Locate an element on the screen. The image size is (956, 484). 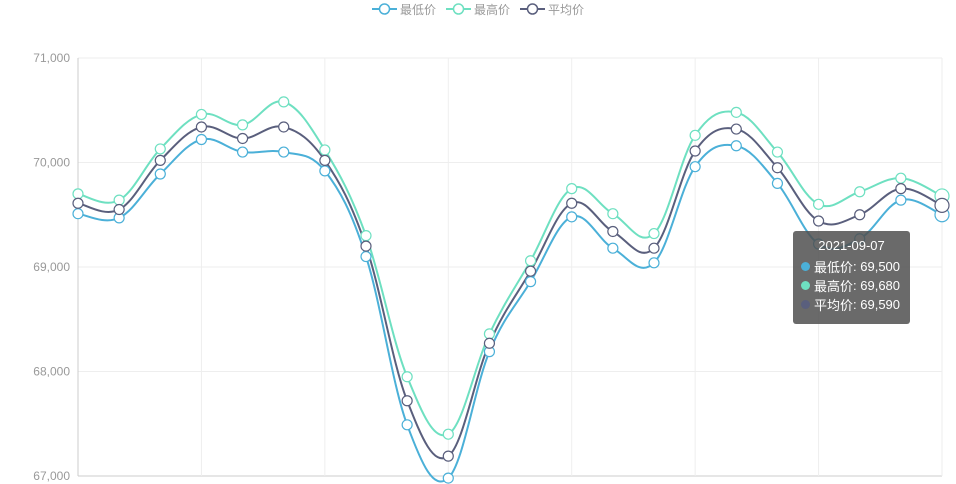
legend-low-marker-icon is located at coordinates (384, 9).